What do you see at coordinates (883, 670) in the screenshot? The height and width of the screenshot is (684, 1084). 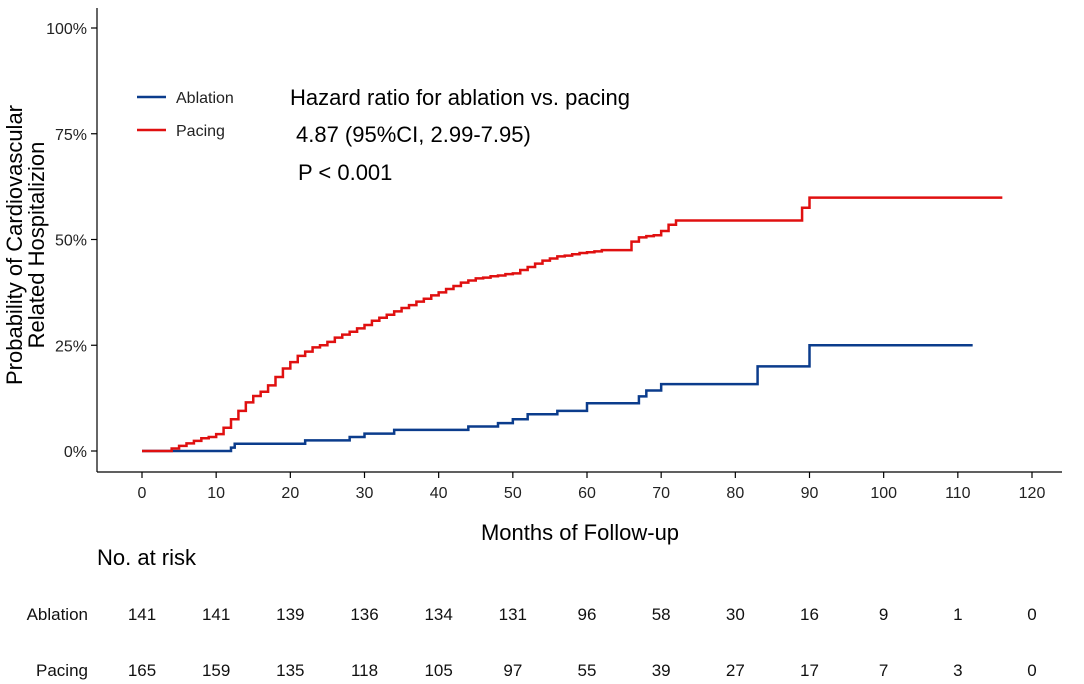 I see `risk-cell: 7` at bounding box center [883, 670].